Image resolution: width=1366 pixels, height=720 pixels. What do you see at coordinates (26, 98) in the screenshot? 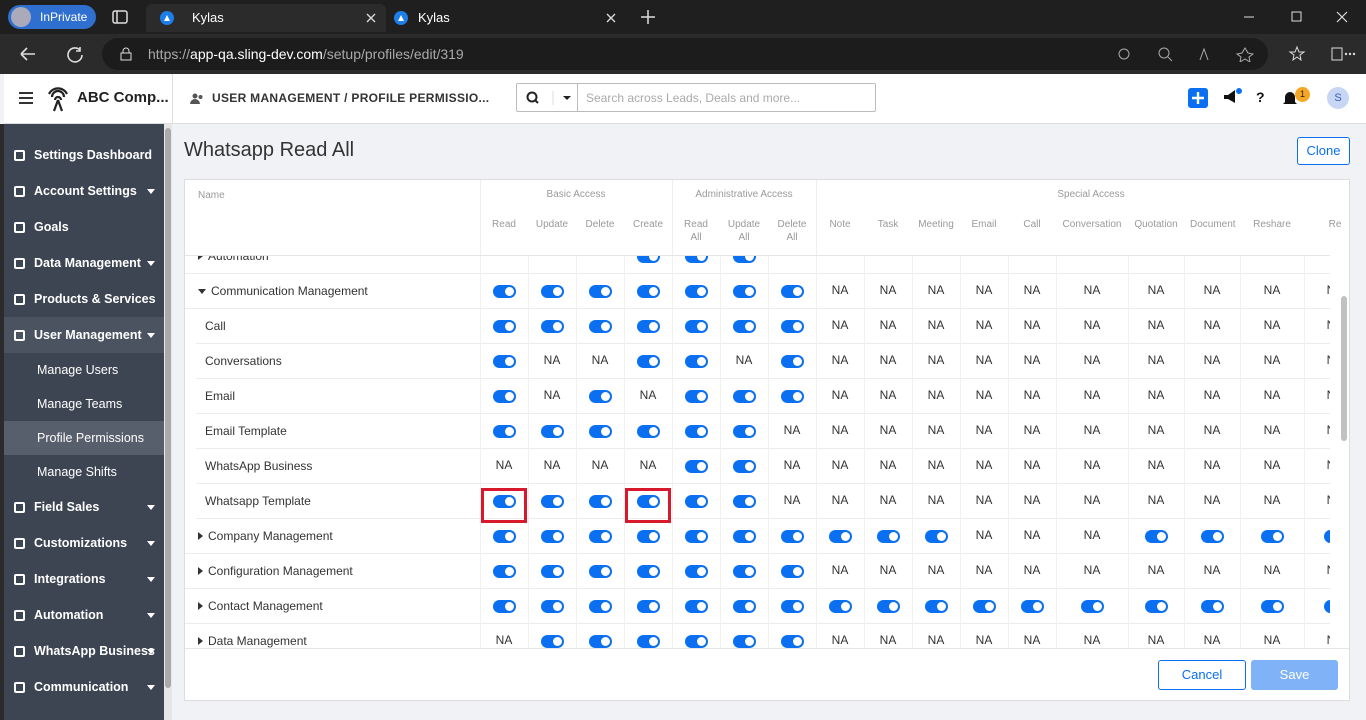
I see `menu-button` at bounding box center [26, 98].